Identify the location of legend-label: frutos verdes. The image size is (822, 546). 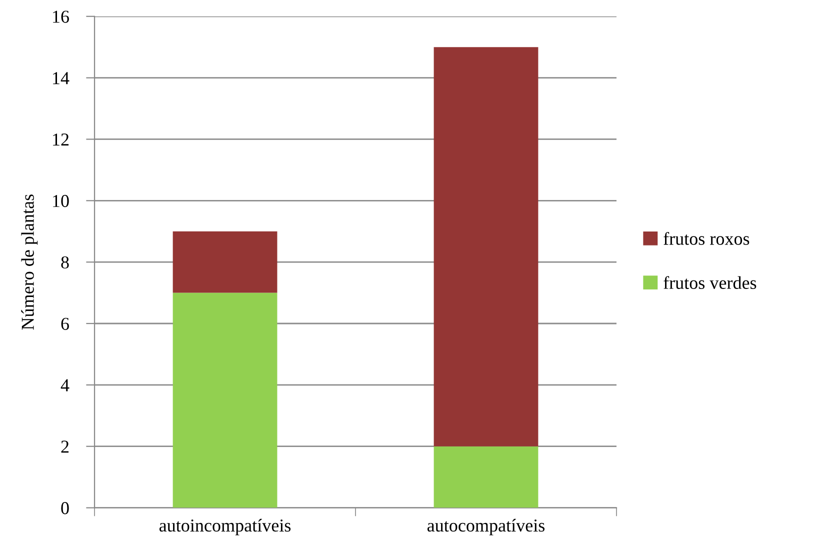
(710, 282).